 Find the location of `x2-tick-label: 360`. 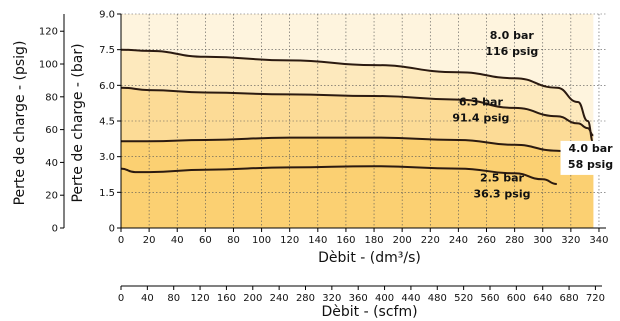

x2-tick-label: 360 is located at coordinates (358, 298).